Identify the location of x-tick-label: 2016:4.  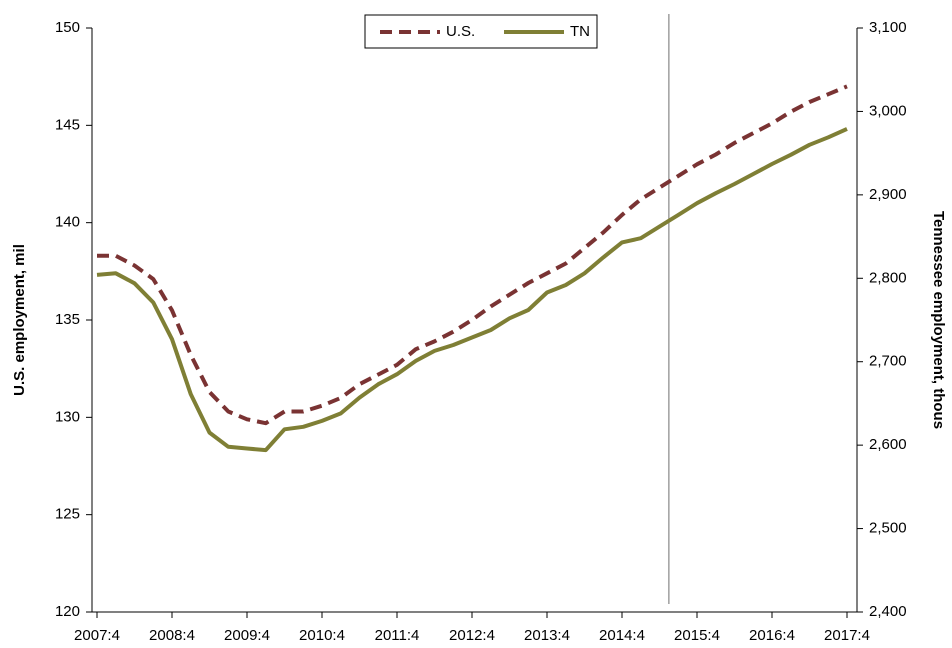
(772, 635).